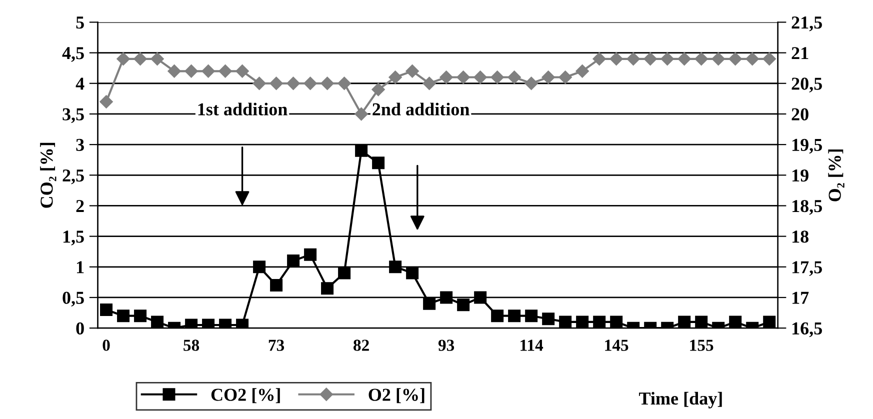 The image size is (873, 419). Describe the element at coordinates (361, 345) in the screenshot. I see `x-tick-label: 82` at that location.